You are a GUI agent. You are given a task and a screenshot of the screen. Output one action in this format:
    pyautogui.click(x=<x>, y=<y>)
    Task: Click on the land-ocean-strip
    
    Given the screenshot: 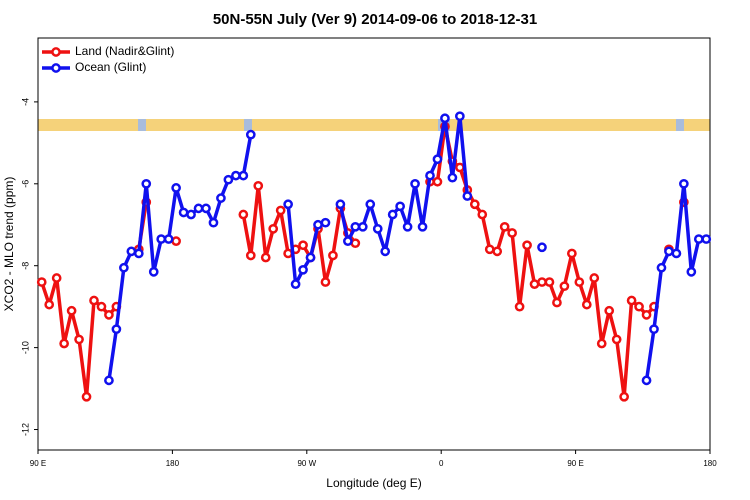 What is the action you would take?
    pyautogui.click(x=374, y=125)
    